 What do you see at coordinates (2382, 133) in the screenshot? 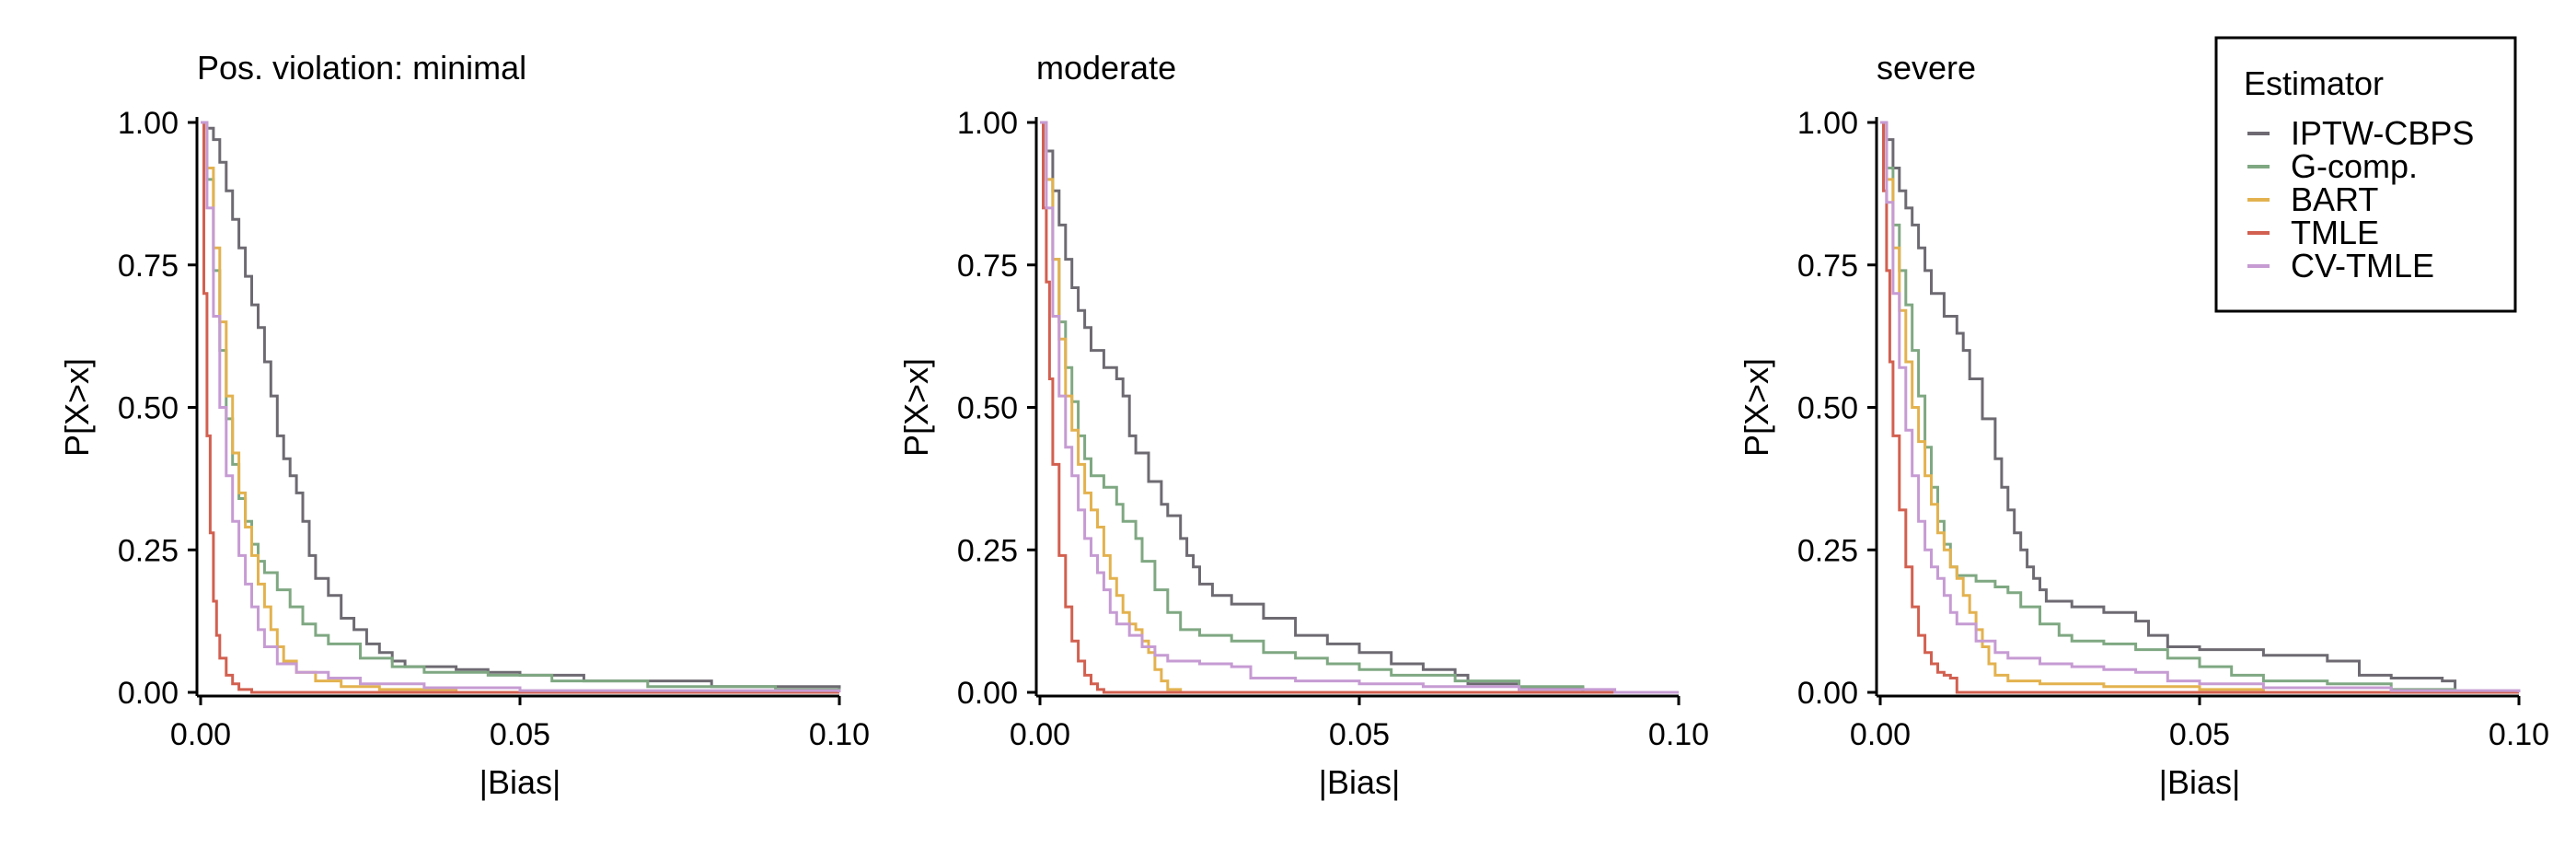
I see `legend-label: IPTW-CBPS` at bounding box center [2382, 133].